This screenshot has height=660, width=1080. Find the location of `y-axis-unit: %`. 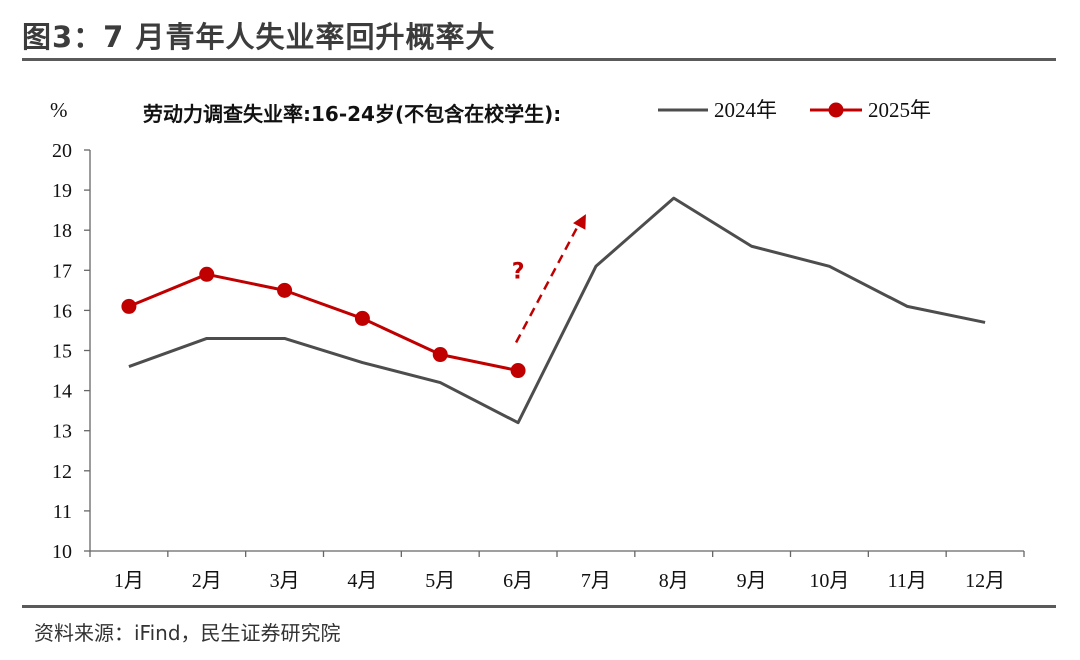

y-axis-unit: % is located at coordinates (59, 110).